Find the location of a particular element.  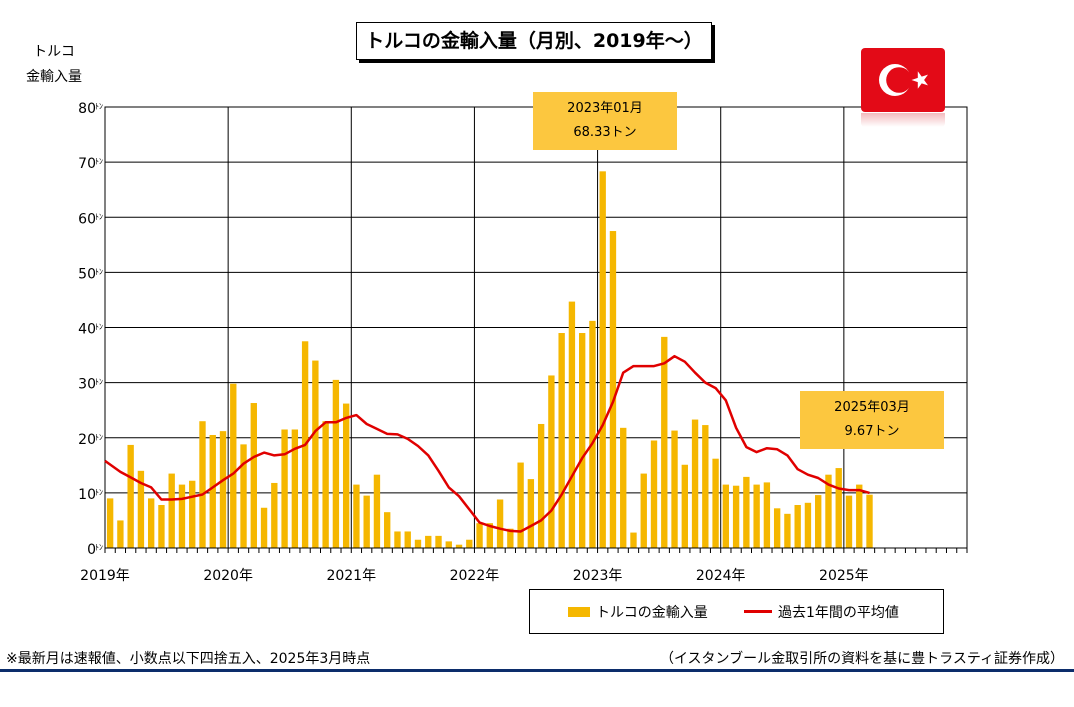

footnote: ※最新月は速報値、小数点以下四捨五入、2025年3月時点 is located at coordinates (188, 659).